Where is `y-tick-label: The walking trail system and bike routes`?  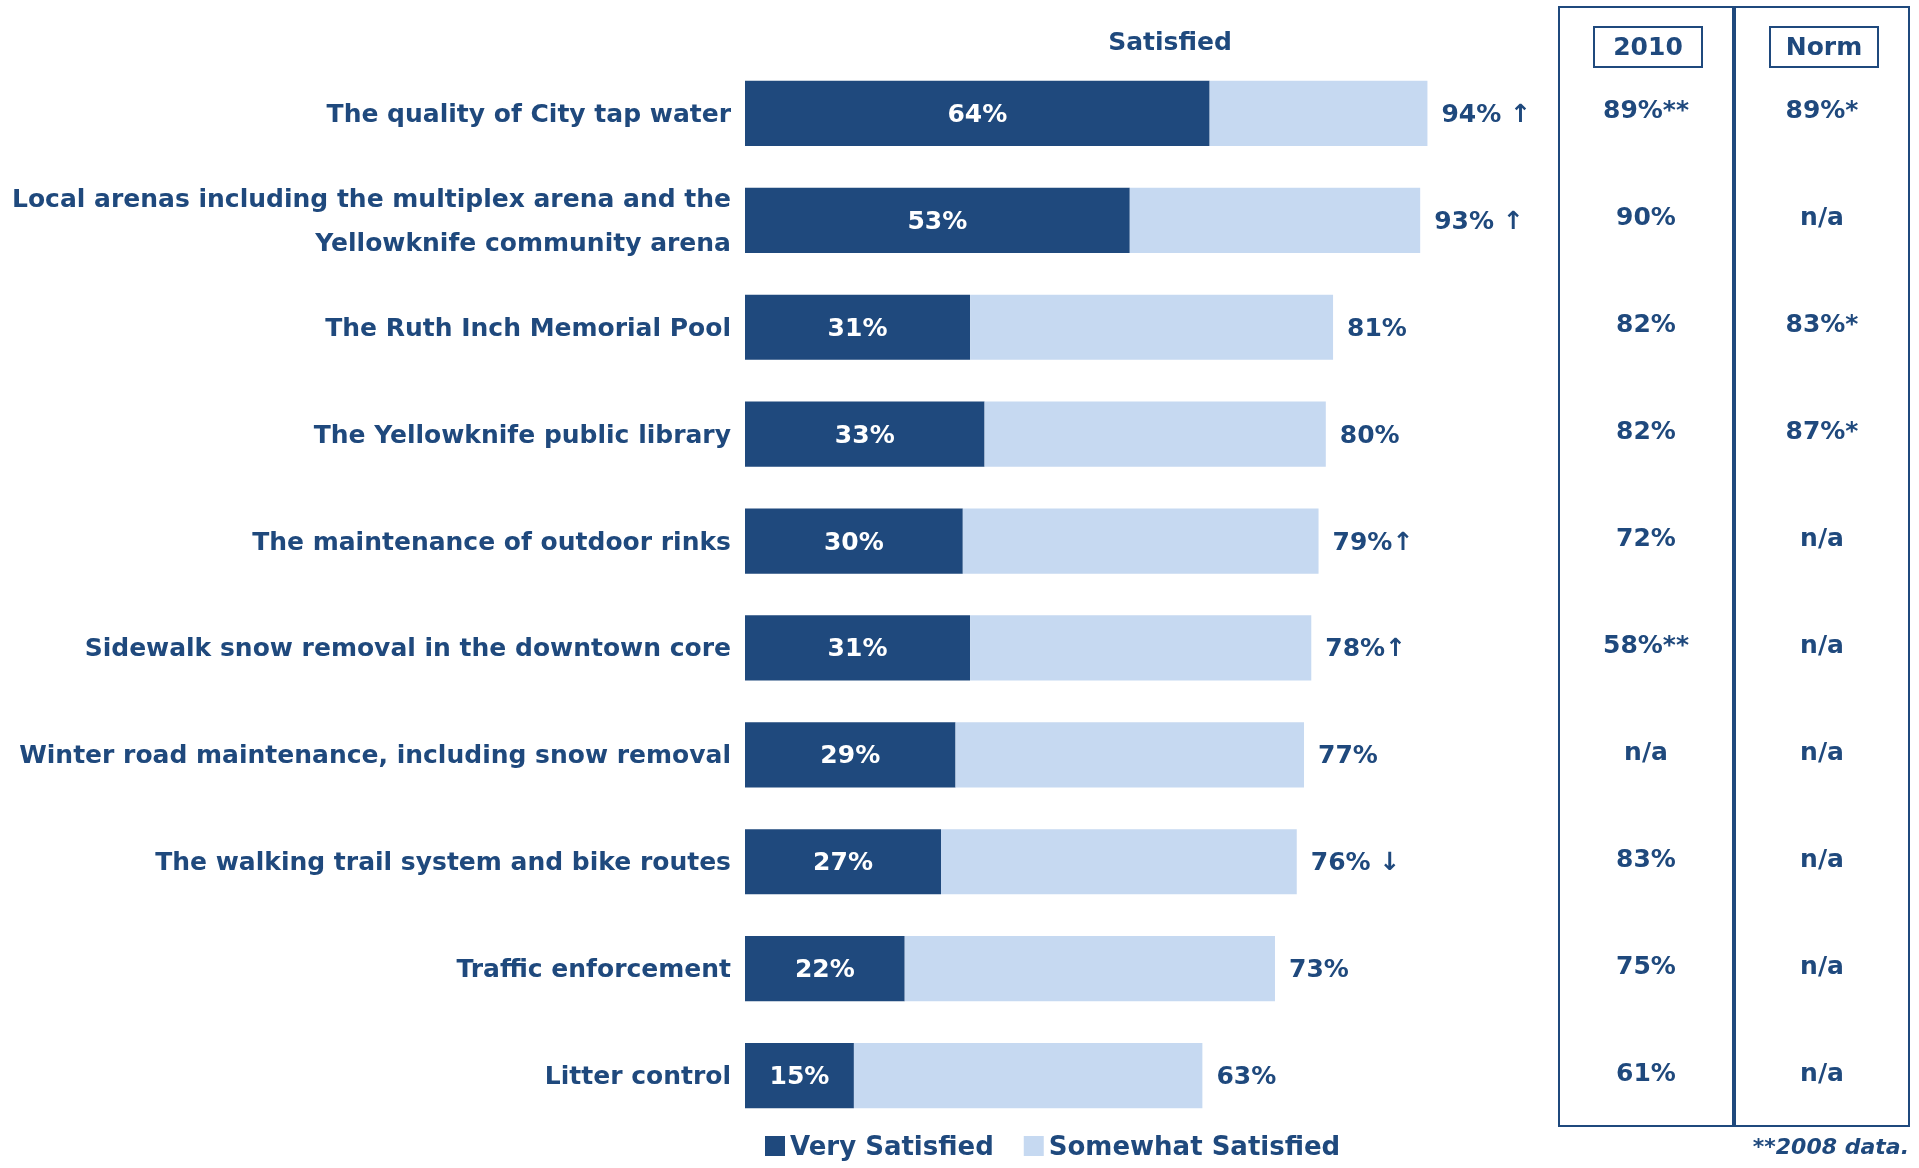 y-tick-label: The walking trail system and bike routes is located at coordinates (443, 862).